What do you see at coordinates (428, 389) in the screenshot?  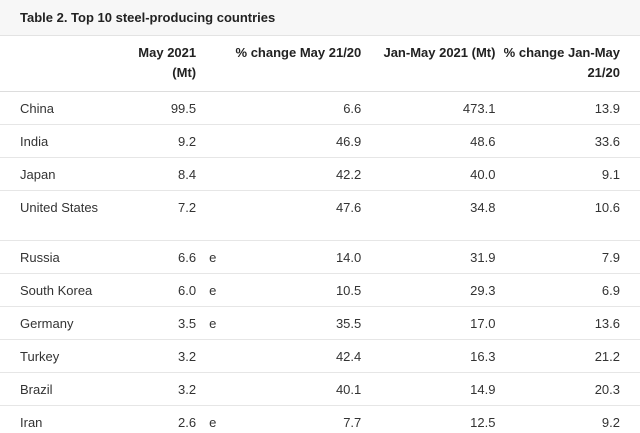 I see `row-jan-may-2021: 14.9` at bounding box center [428, 389].